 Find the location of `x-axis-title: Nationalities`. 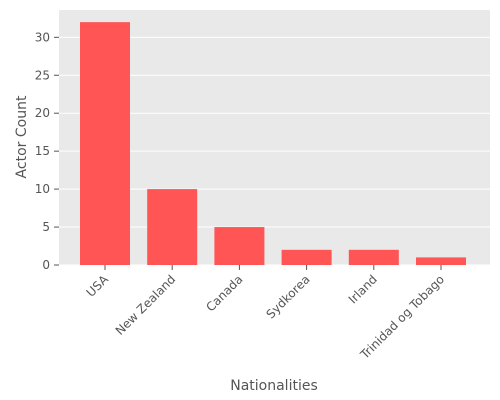

x-axis-title: Nationalities is located at coordinates (274, 386).